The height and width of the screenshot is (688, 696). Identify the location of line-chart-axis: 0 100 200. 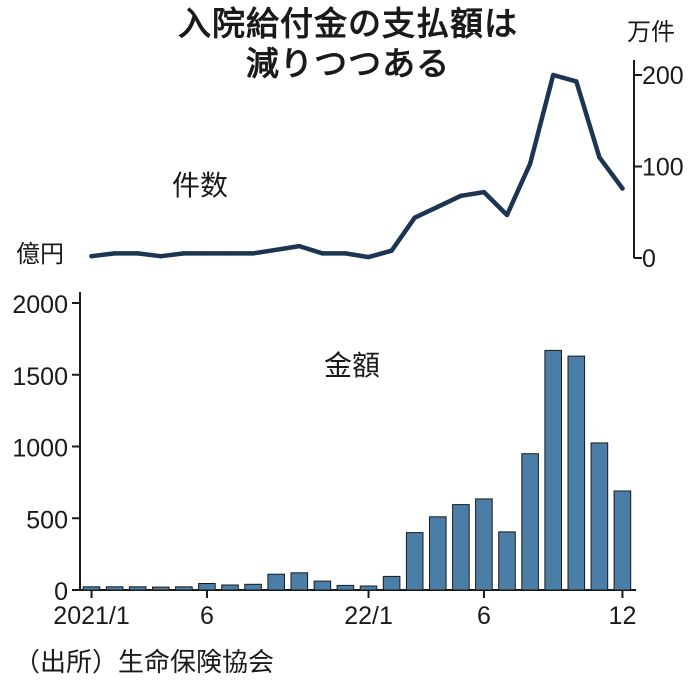
(658, 166).